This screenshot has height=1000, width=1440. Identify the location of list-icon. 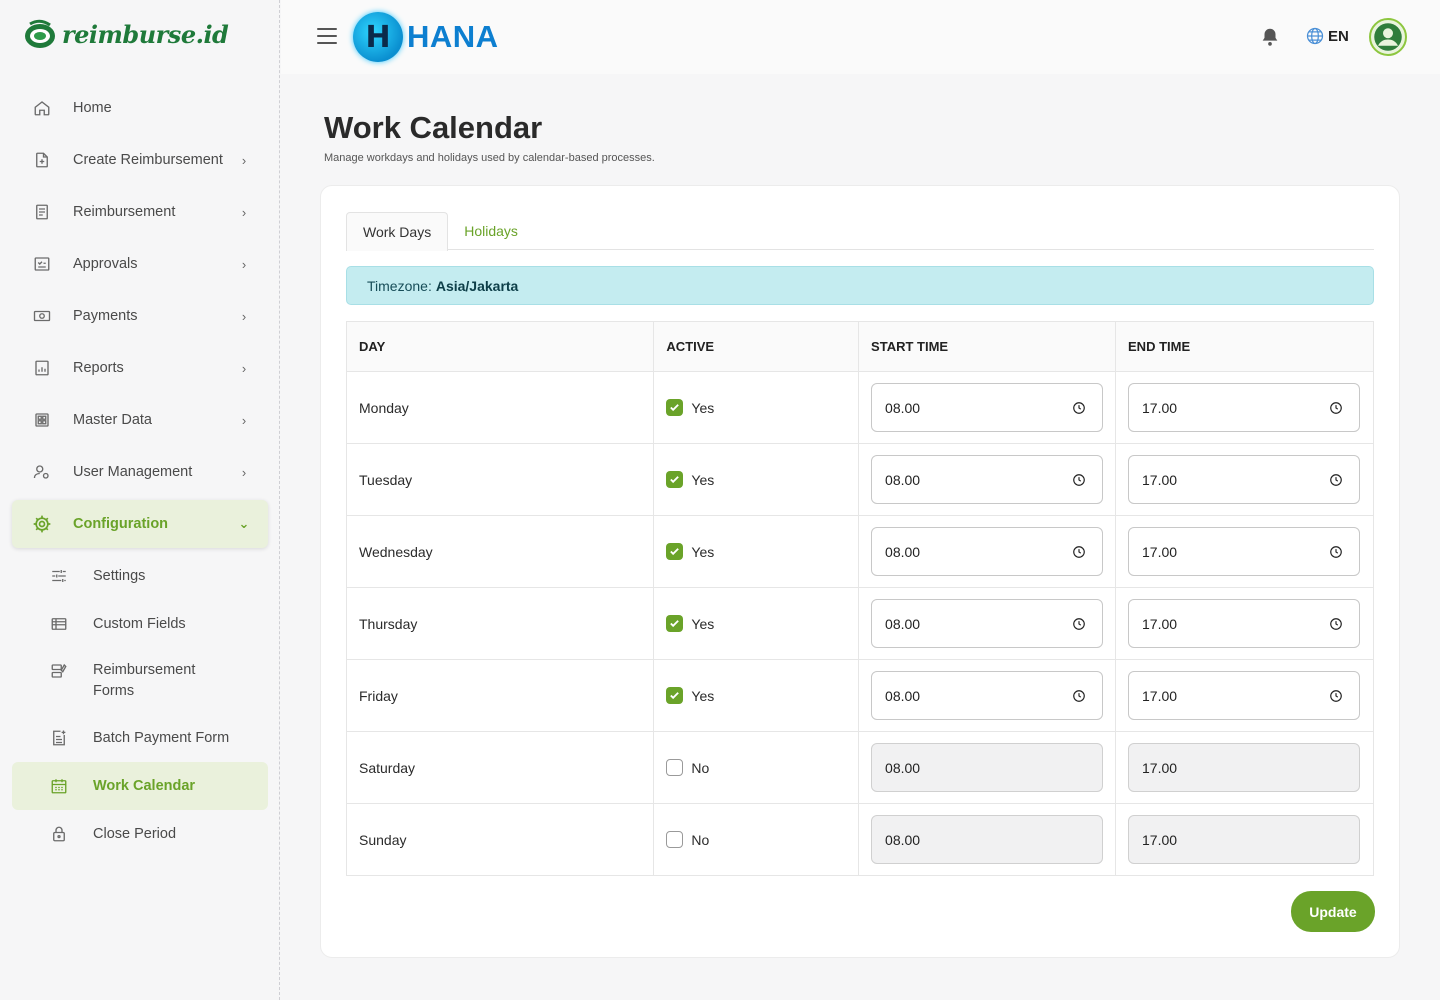
(59, 624).